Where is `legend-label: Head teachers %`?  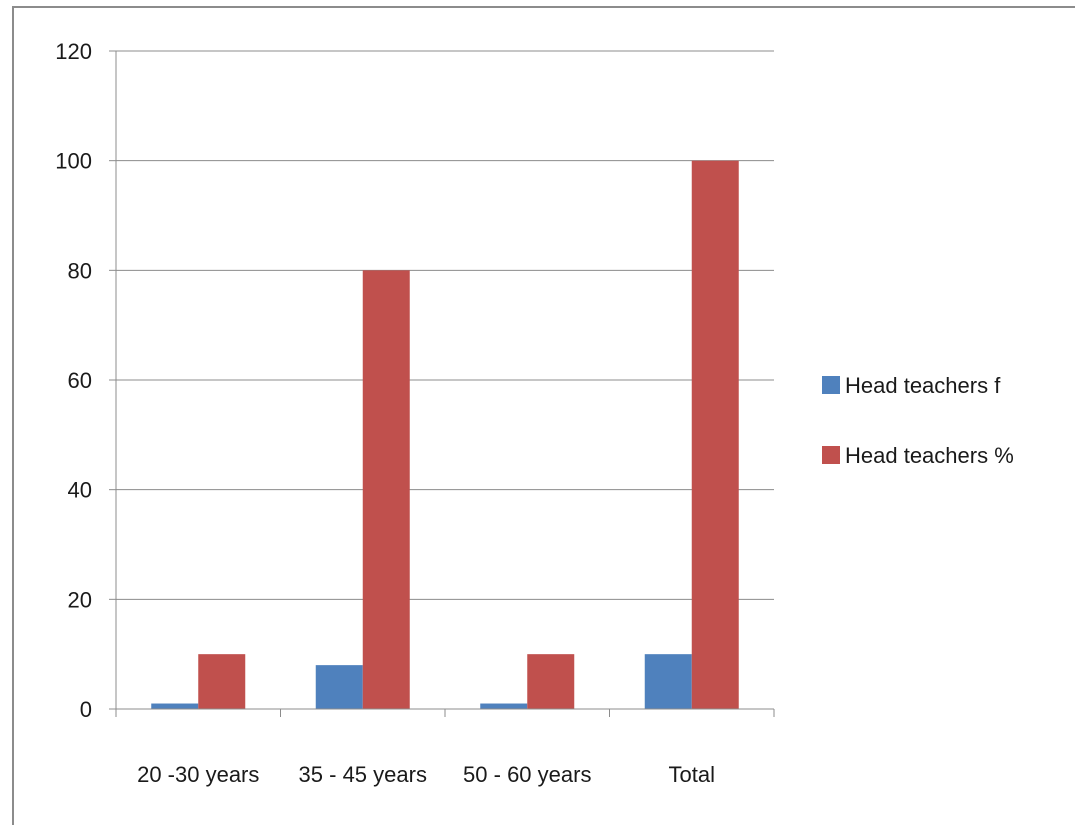 legend-label: Head teachers % is located at coordinates (929, 455).